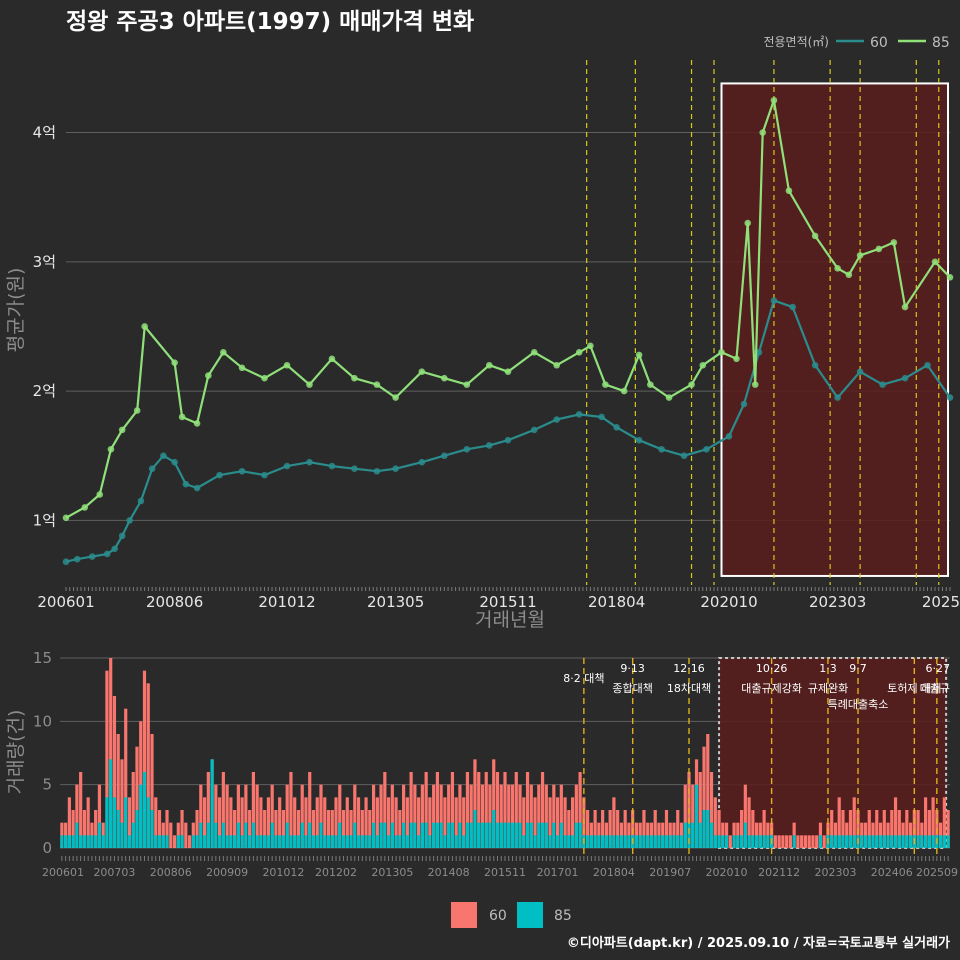 This screenshot has width=960, height=960. I want to click on volume-policy-label-1-0: 9·13, so click(632, 668).